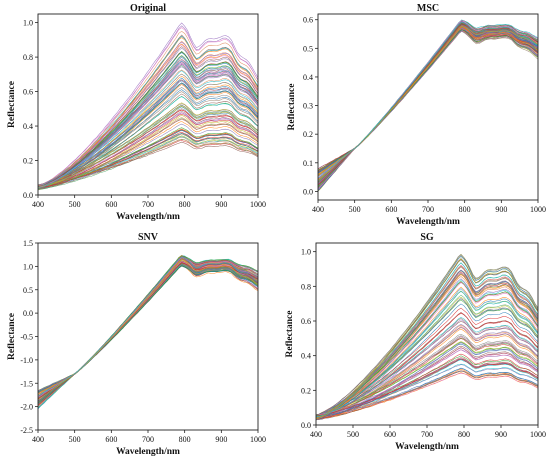  I want to click on y-tick-label: 0.4, so click(306, 356).